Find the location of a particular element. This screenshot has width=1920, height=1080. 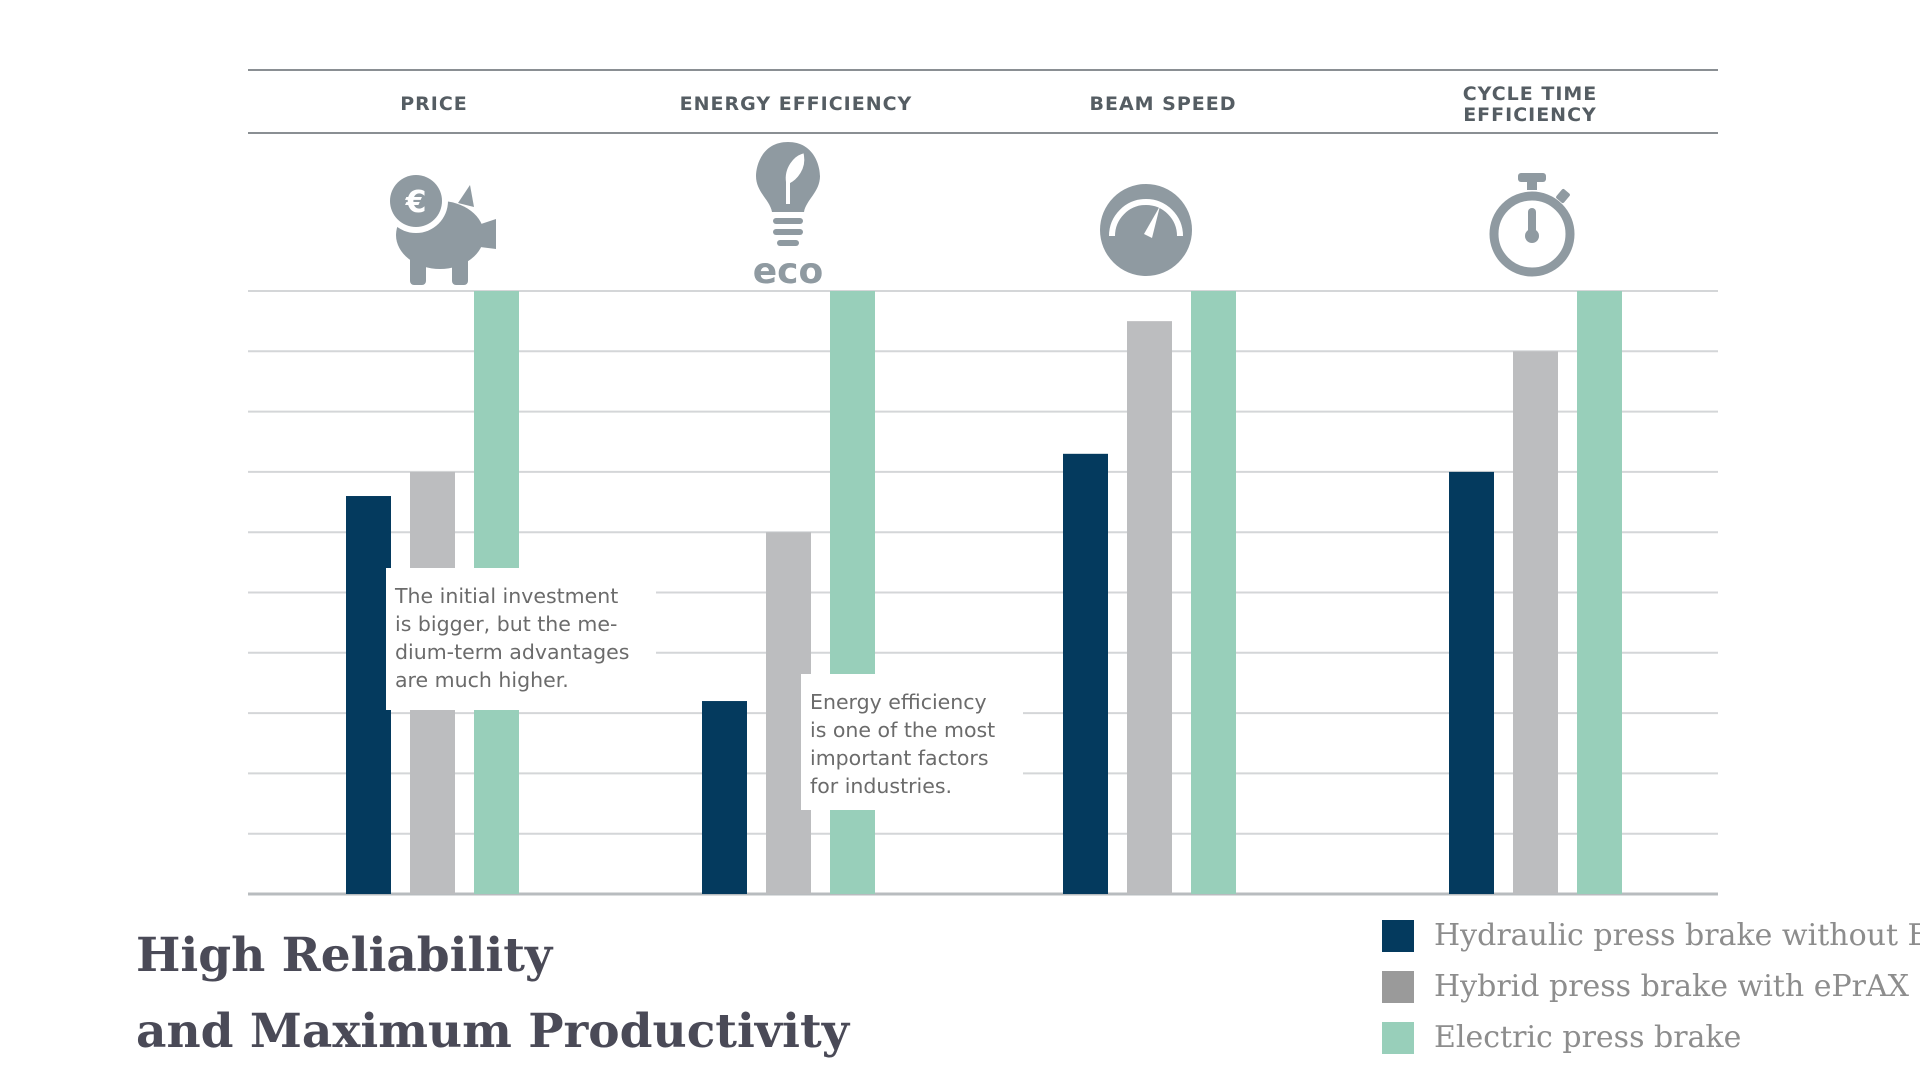

piggy-bank-euro-icon: € is located at coordinates (440, 227).